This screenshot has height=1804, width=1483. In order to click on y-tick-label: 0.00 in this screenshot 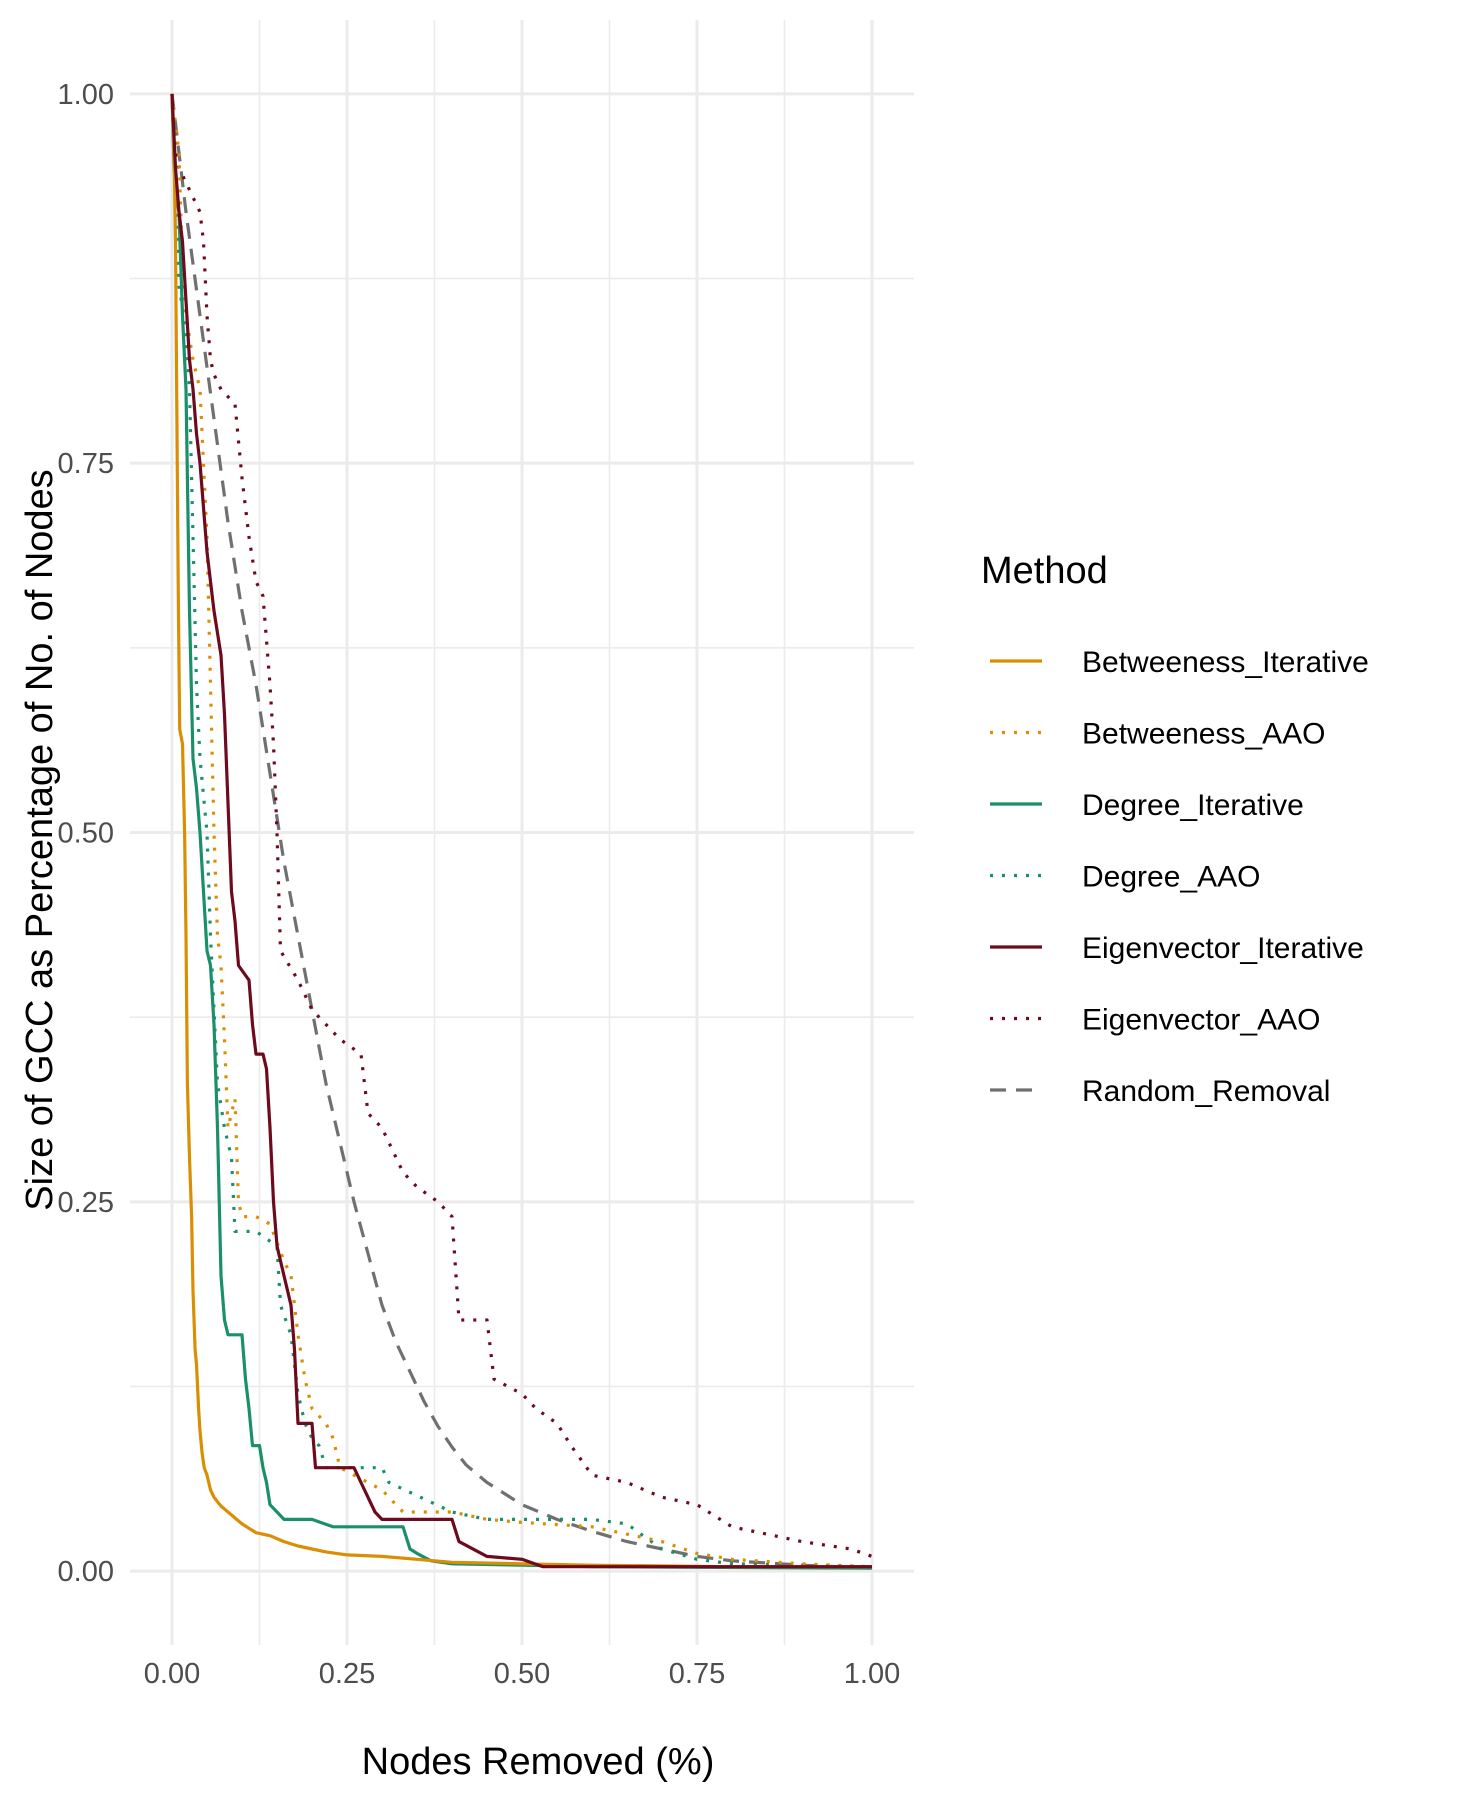, I will do `click(86, 1572)`.